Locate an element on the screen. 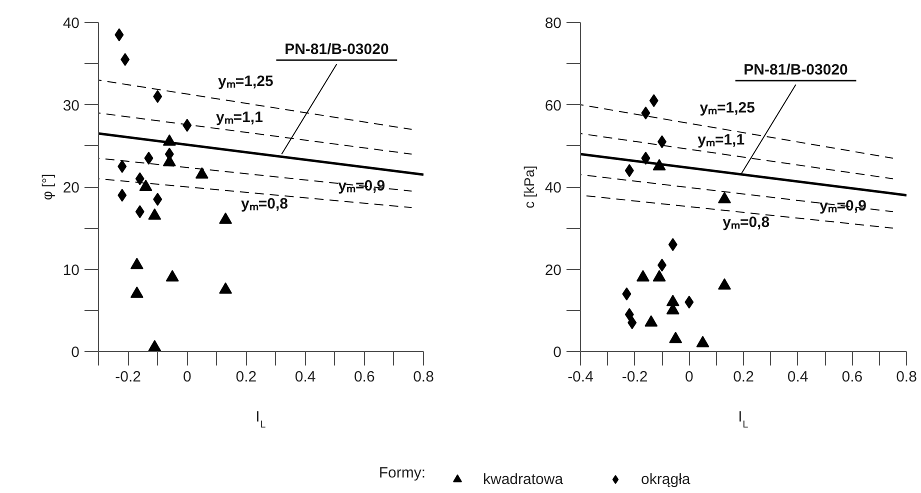 The height and width of the screenshot is (493, 921). y-tick-label: 10 is located at coordinates (71, 270).